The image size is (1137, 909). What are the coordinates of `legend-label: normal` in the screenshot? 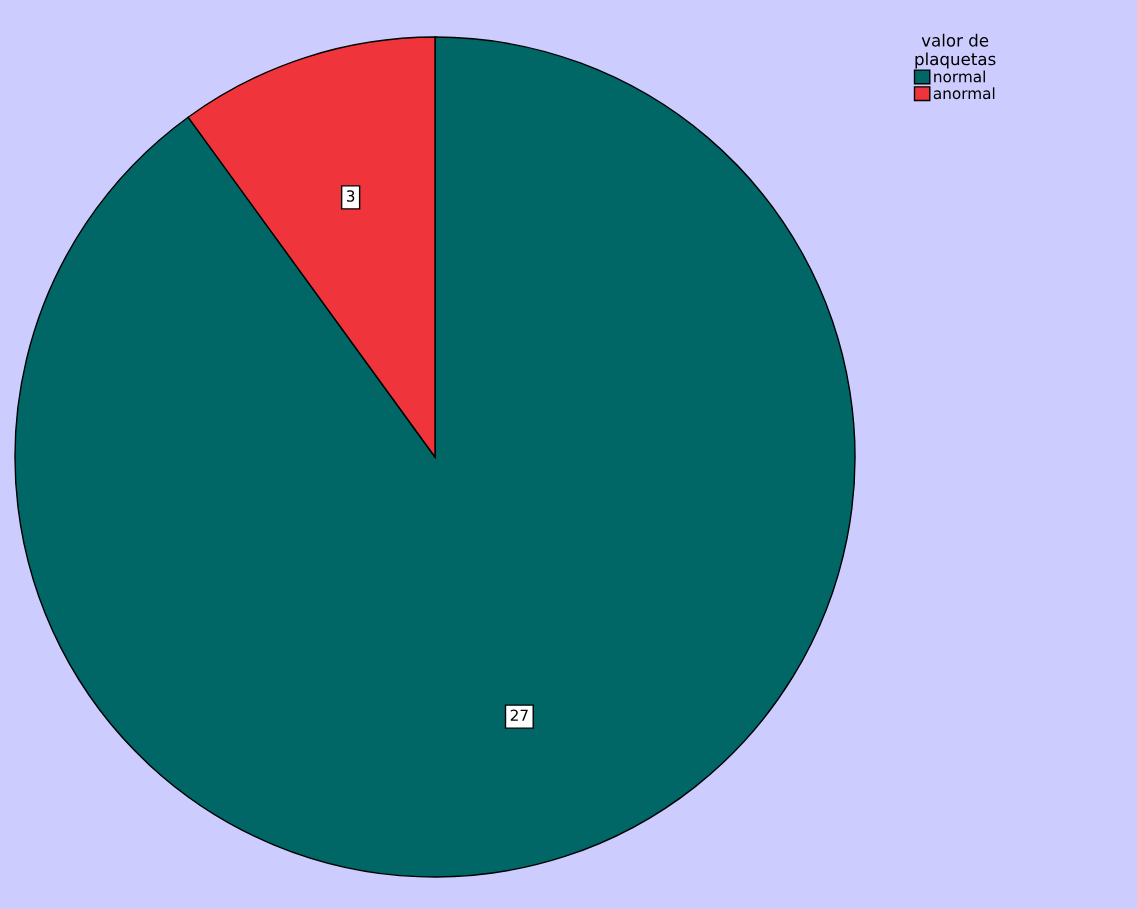 It's located at (959, 76).